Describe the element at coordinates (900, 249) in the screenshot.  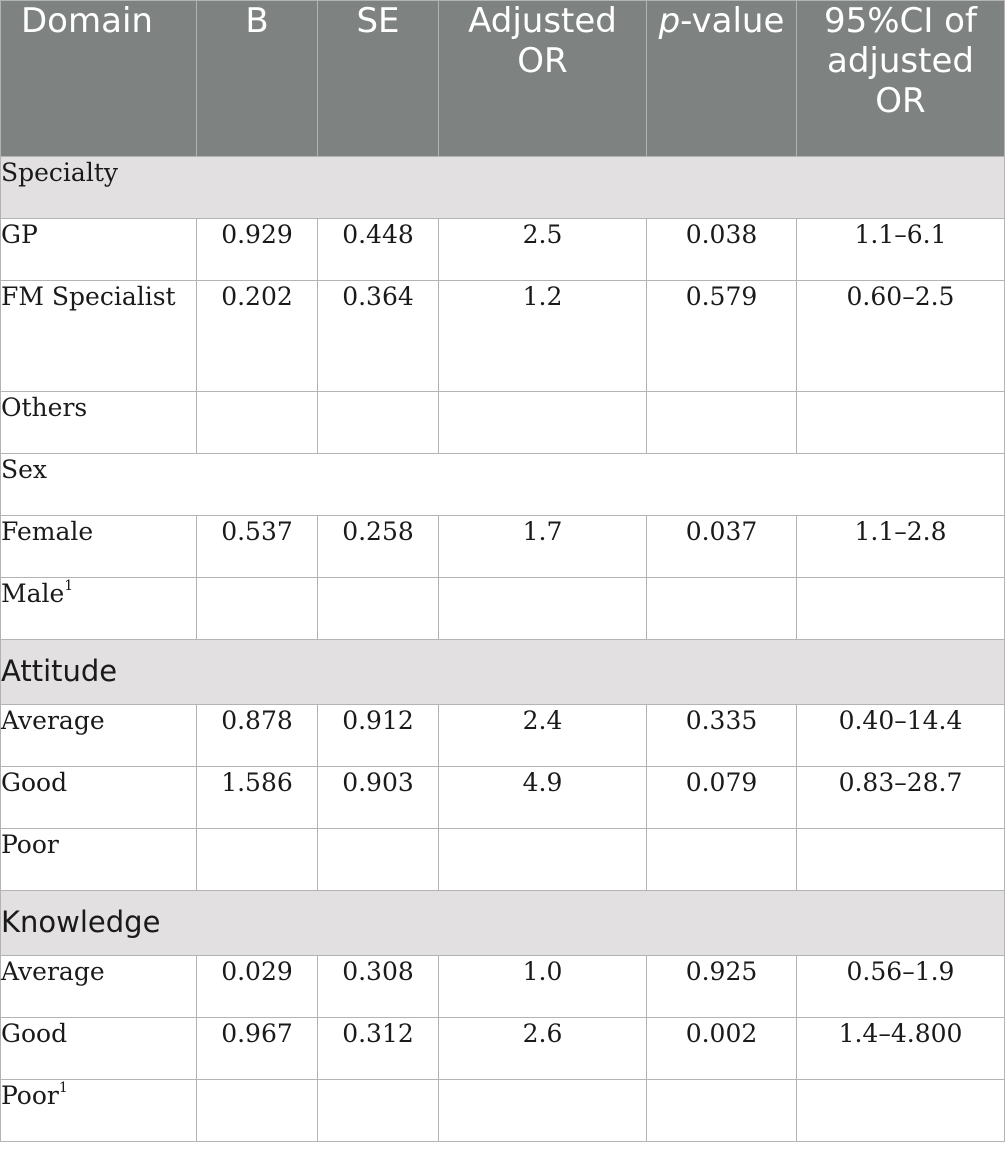
I see `cell-ci: 1.1–6.1` at that location.